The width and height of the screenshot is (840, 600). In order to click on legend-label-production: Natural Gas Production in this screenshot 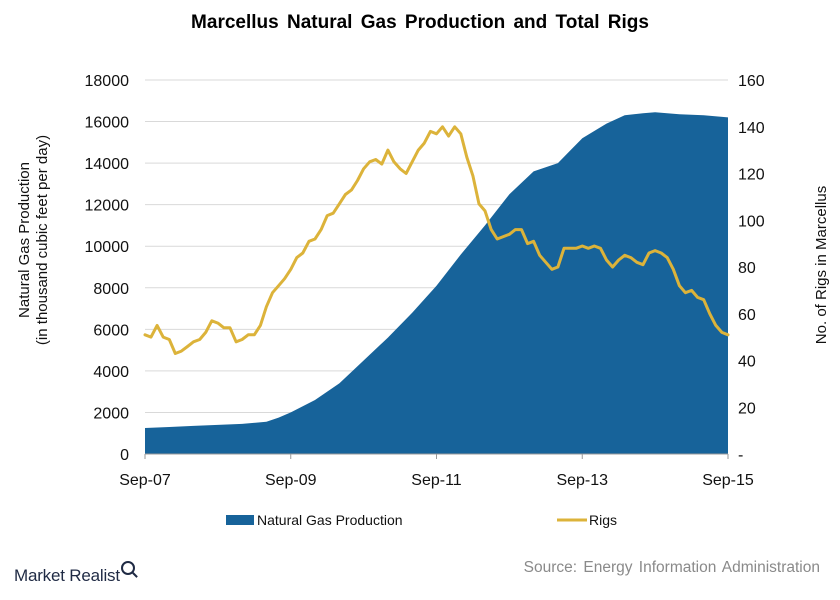, I will do `click(330, 520)`.